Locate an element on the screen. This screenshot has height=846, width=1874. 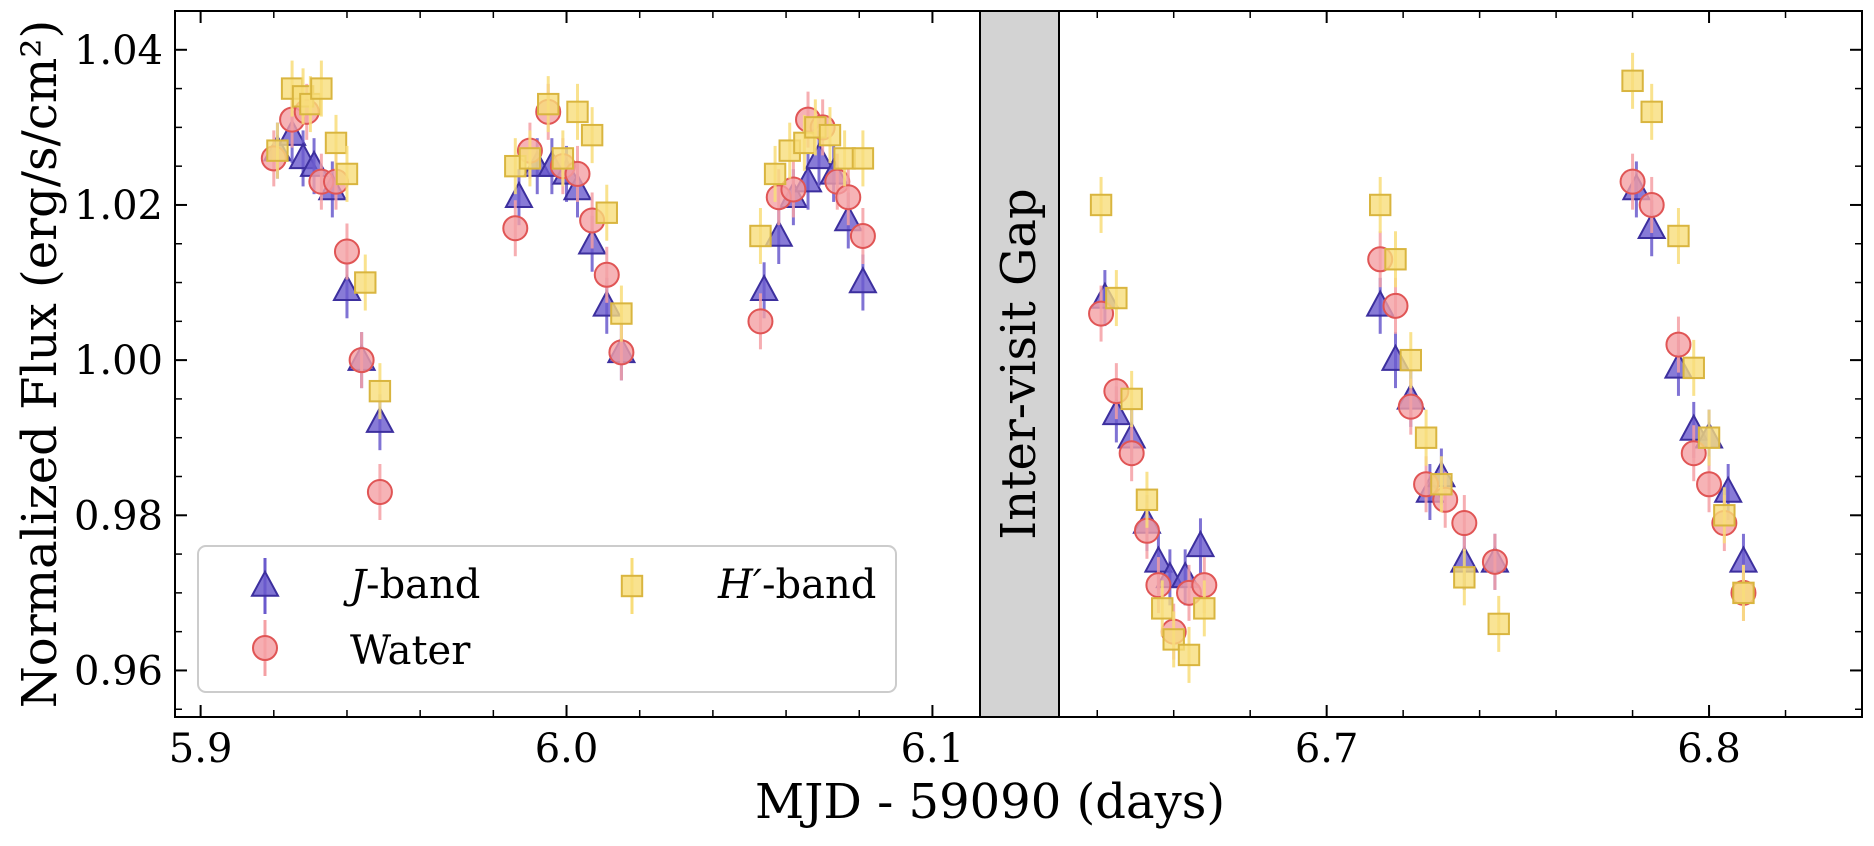
legend-j-band-marker is located at coordinates (265, 583).